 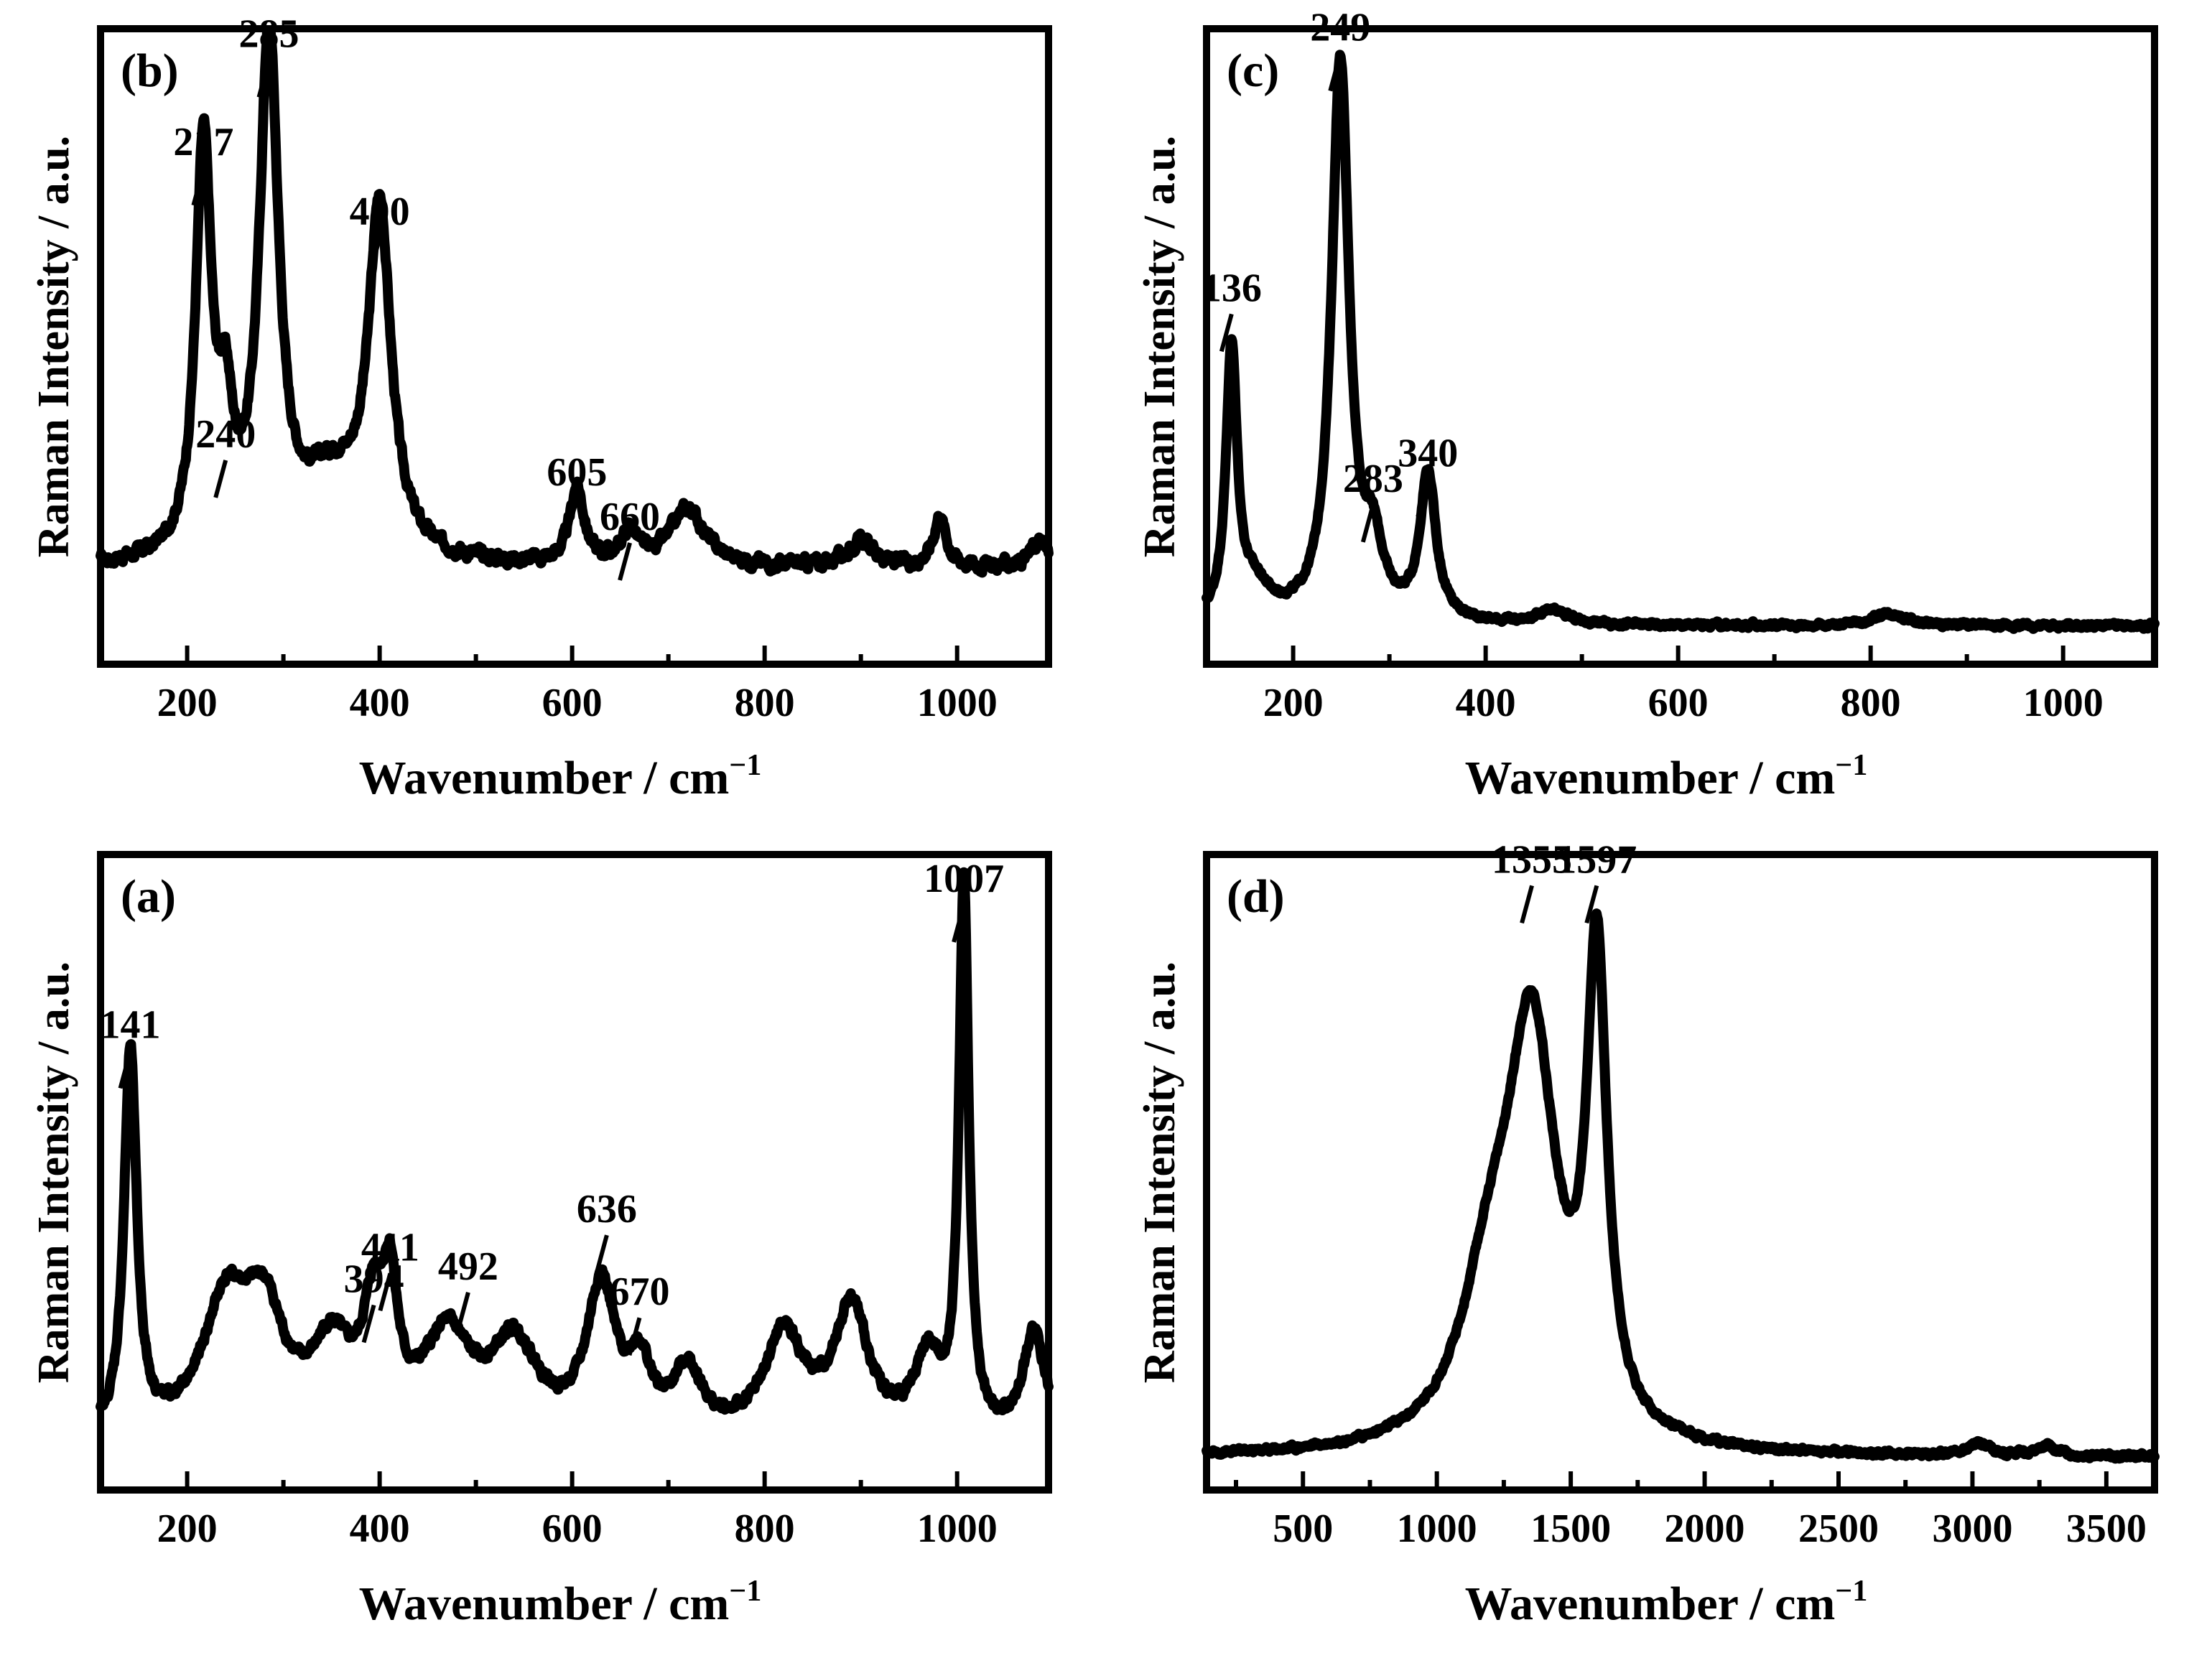 What do you see at coordinates (1232, 288) in the screenshot?
I see `peak-label: 136` at bounding box center [1232, 288].